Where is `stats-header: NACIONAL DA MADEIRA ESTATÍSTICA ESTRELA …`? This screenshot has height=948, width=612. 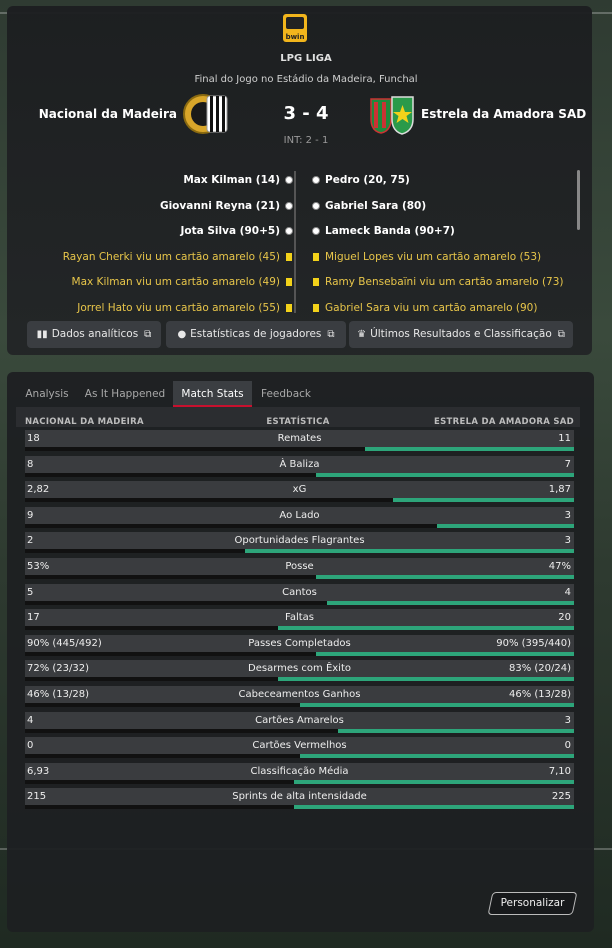 stats-header: NACIONAL DA MADEIRA ESTATÍSTICA ESTRELA … is located at coordinates (298, 417).